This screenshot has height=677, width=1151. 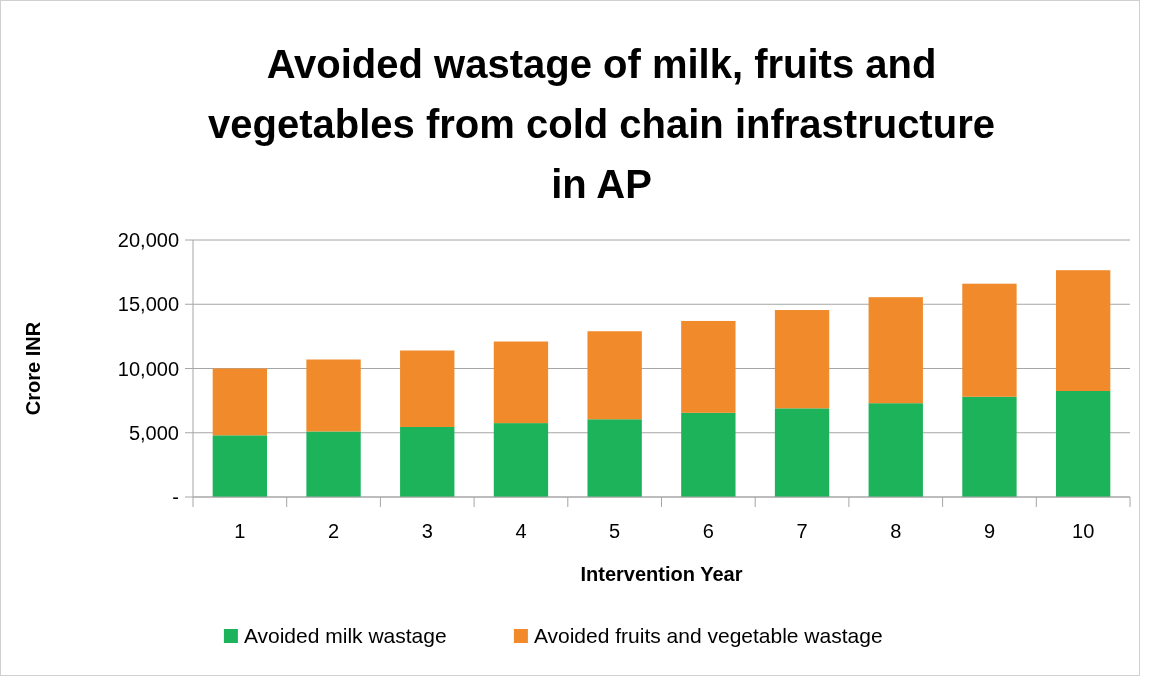 What do you see at coordinates (153, 432) in the screenshot?
I see `y-tick-label: 5,000` at bounding box center [153, 432].